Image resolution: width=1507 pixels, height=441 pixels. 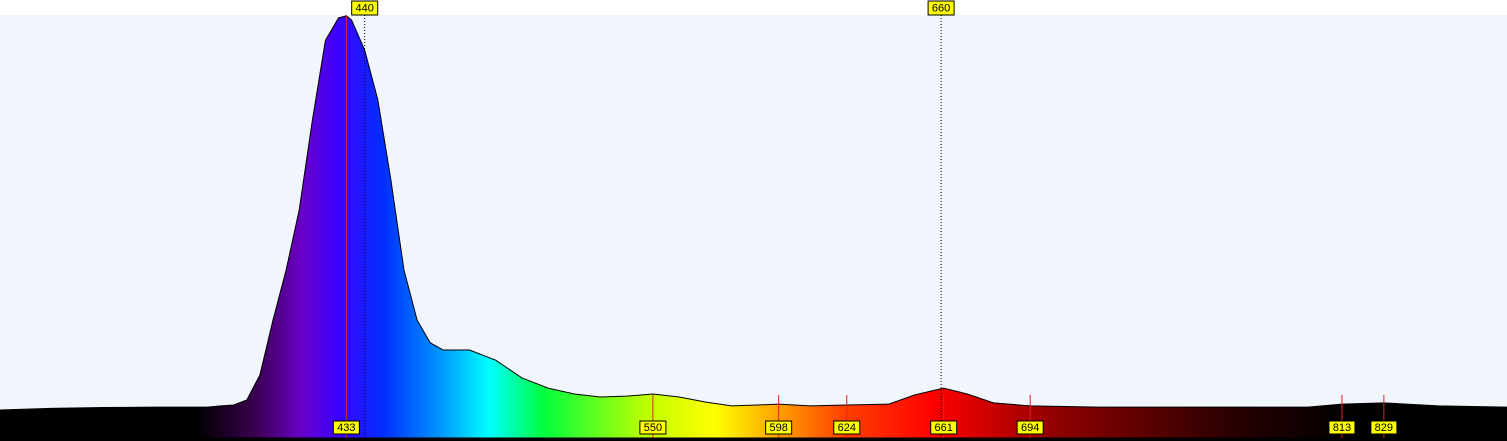 I want to click on peak-label: 694, so click(x=1030, y=428).